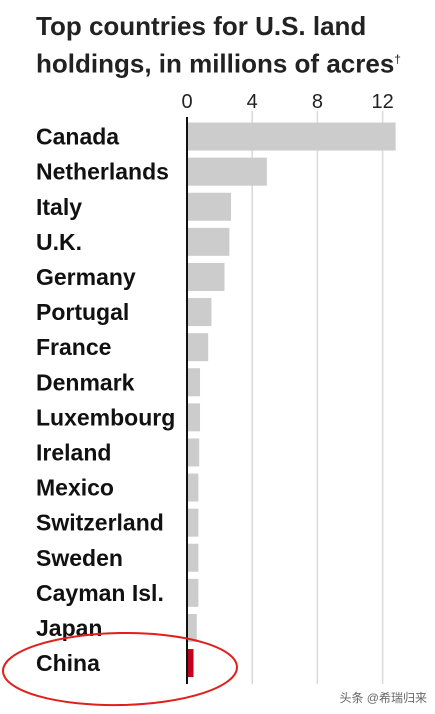  What do you see at coordinates (227, 171) in the screenshot?
I see `bar-netherlands` at bounding box center [227, 171].